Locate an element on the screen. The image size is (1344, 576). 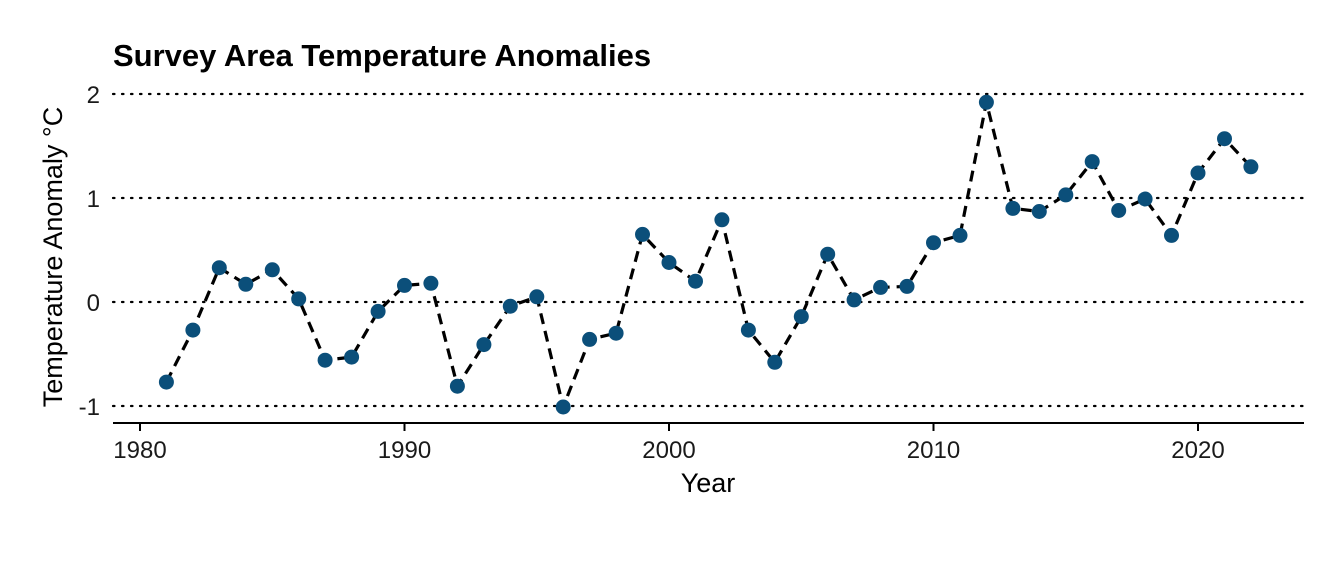
x-tick-label: 1980 is located at coordinates (139, 450).